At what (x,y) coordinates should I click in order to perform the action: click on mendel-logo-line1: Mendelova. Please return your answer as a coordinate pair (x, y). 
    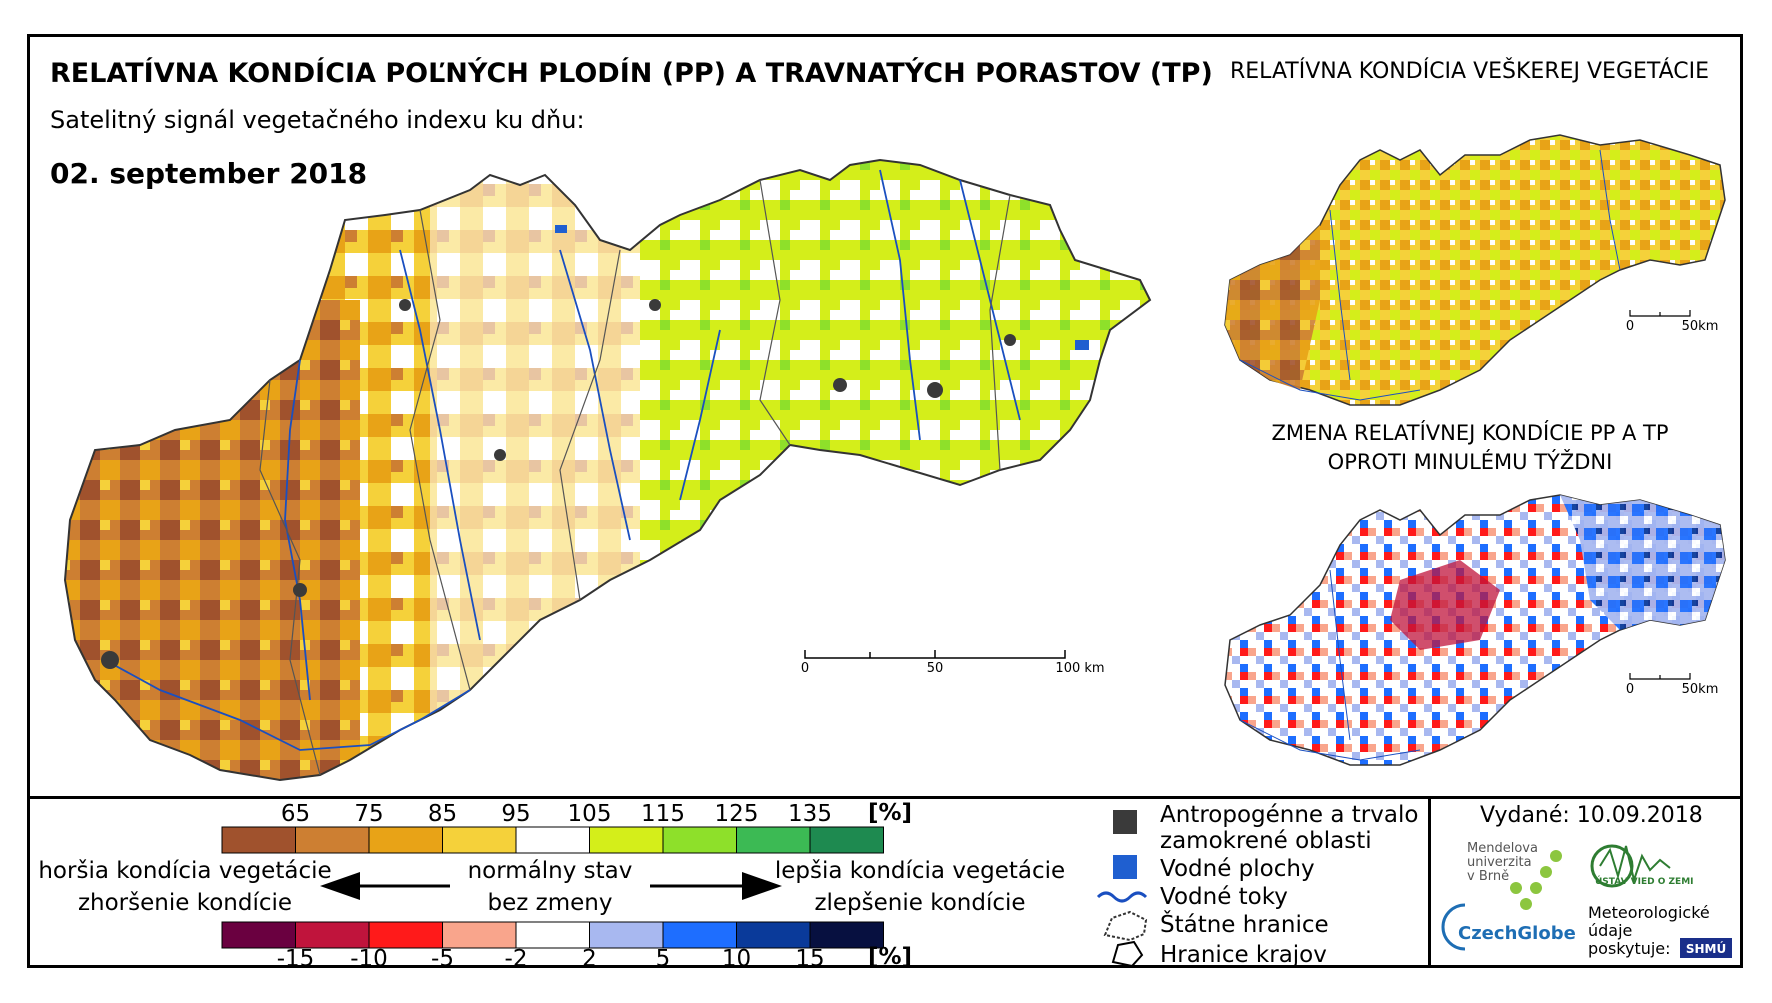
    Looking at the image, I should click on (1502, 848).